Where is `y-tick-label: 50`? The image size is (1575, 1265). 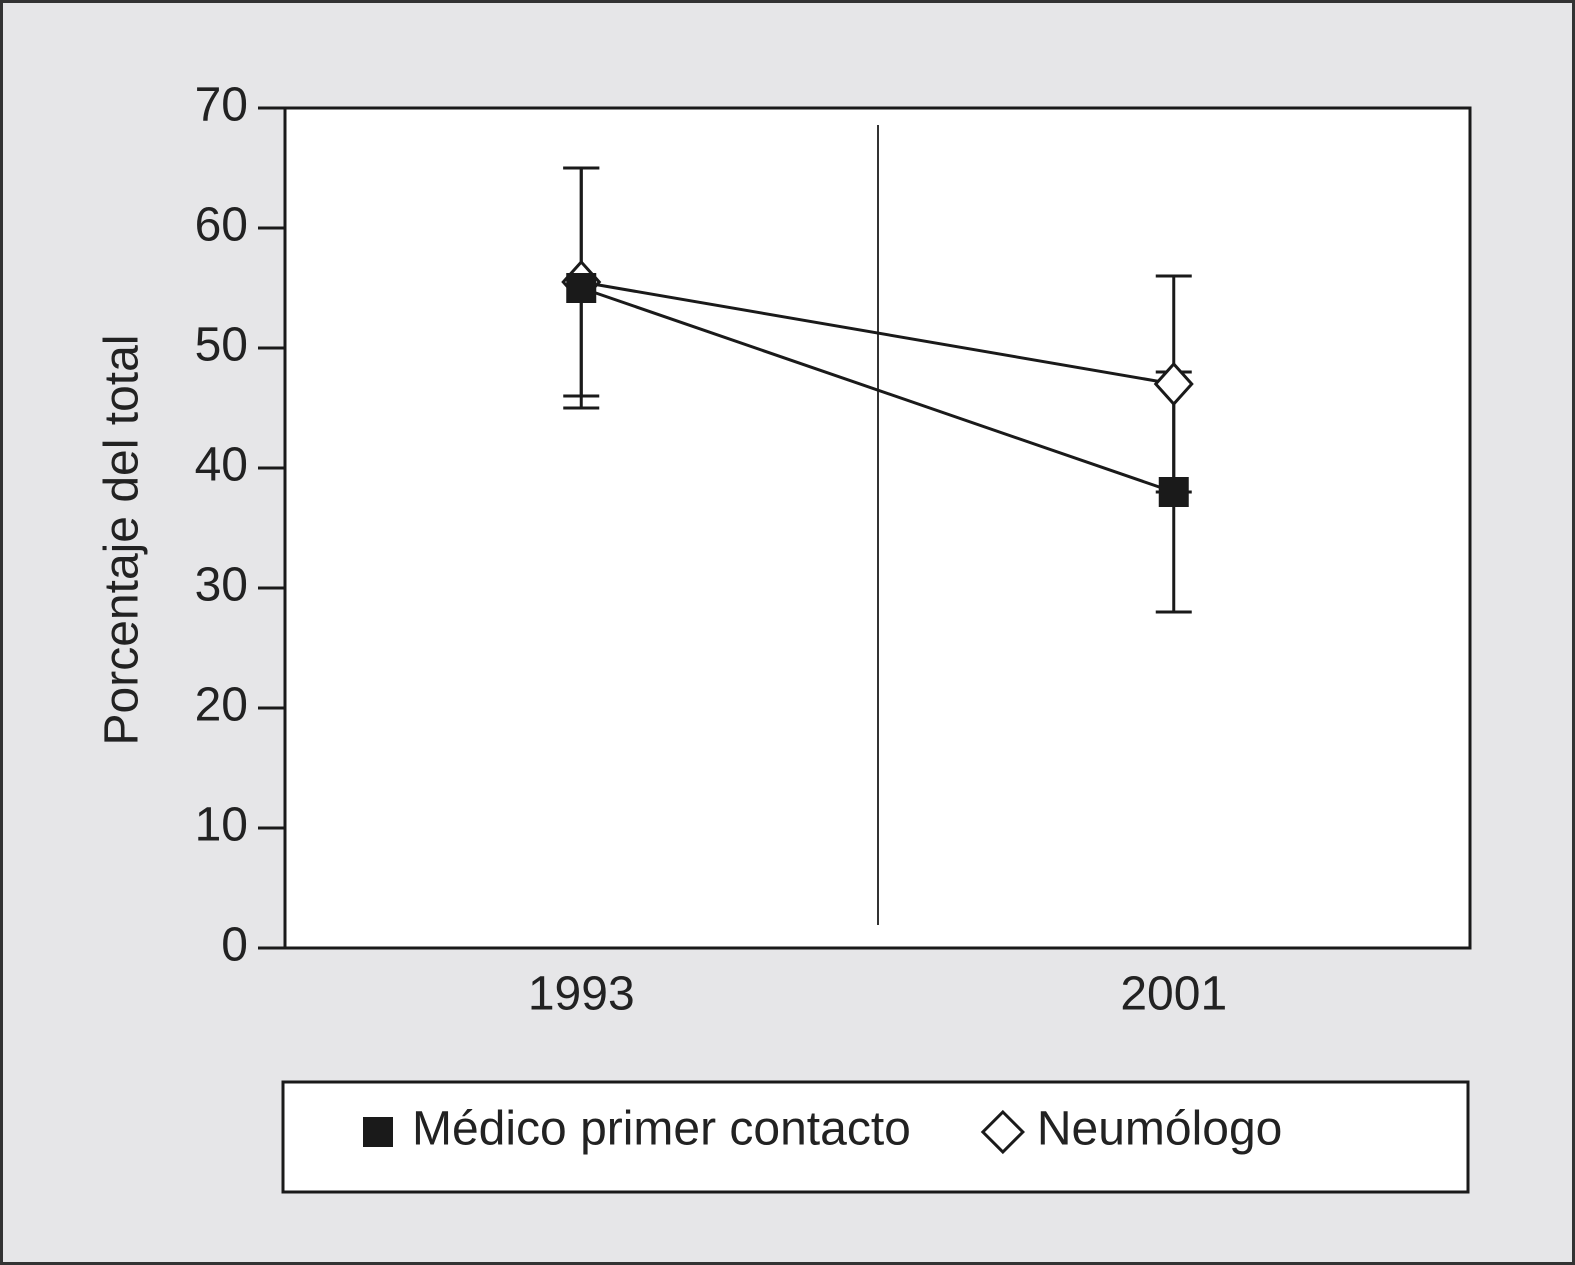
y-tick-label: 50 is located at coordinates (221, 345).